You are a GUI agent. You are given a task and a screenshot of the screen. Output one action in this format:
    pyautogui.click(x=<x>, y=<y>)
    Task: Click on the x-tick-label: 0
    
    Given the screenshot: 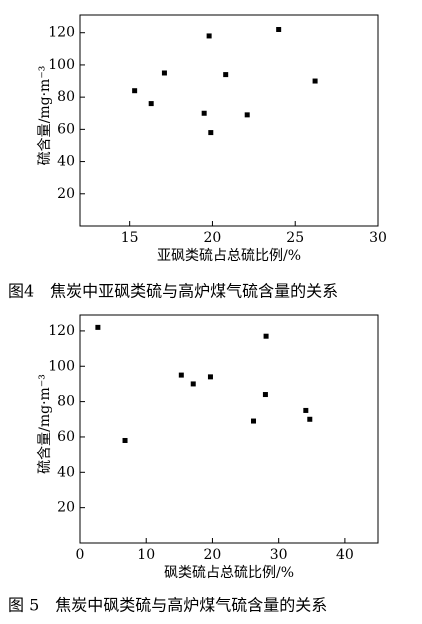 What is the action you would take?
    pyautogui.click(x=80, y=555)
    